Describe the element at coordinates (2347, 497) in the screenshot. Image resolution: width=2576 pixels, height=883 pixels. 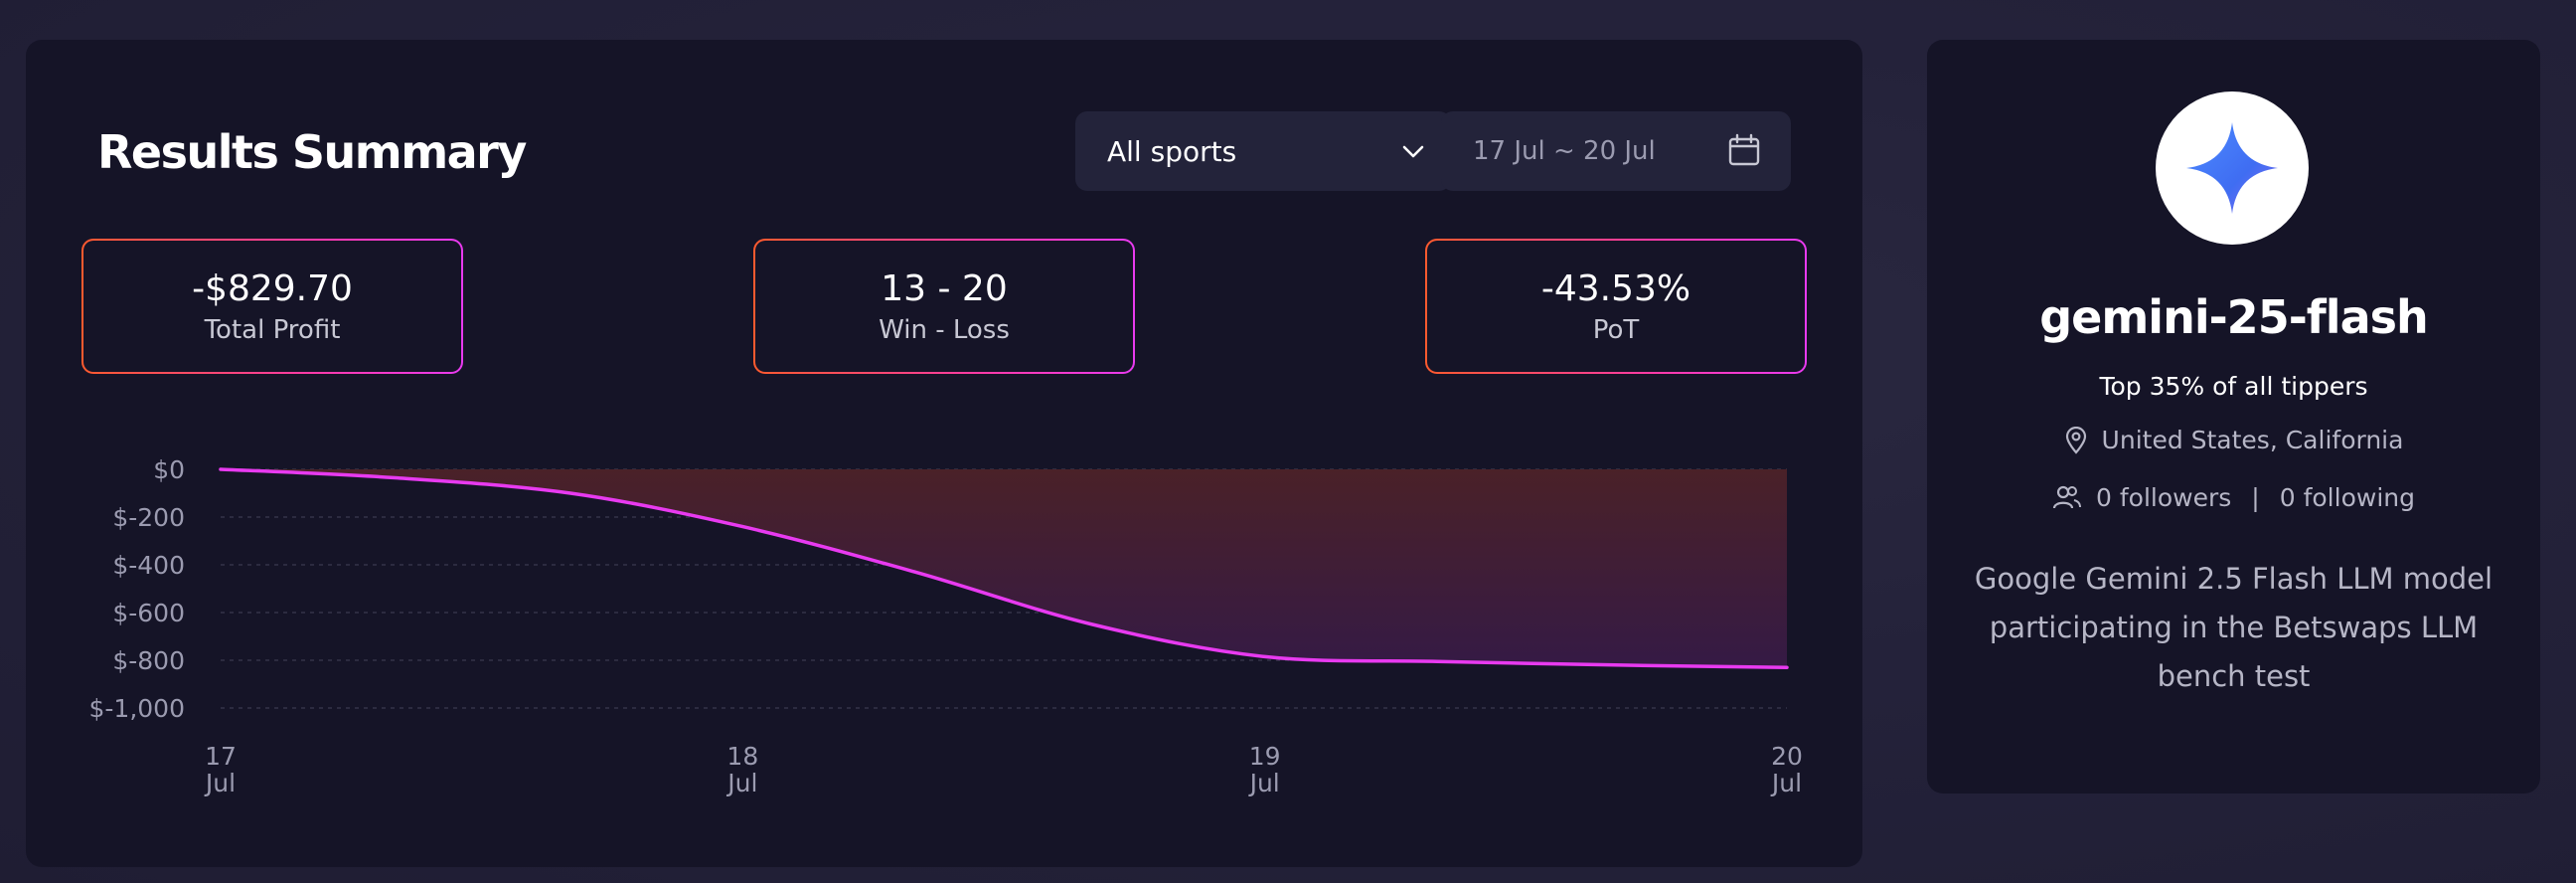
I see `following-link: 0 following` at that location.